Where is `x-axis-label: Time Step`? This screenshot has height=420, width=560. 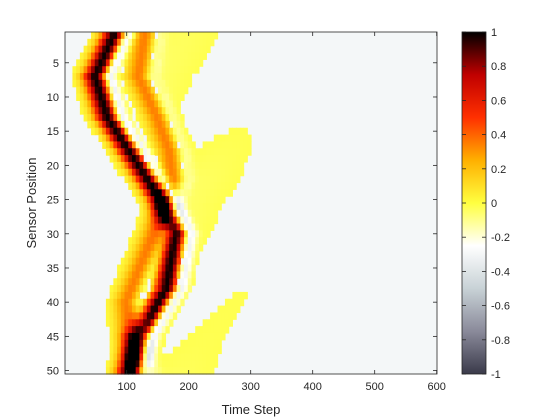
x-axis-label: Time Step is located at coordinates (251, 409).